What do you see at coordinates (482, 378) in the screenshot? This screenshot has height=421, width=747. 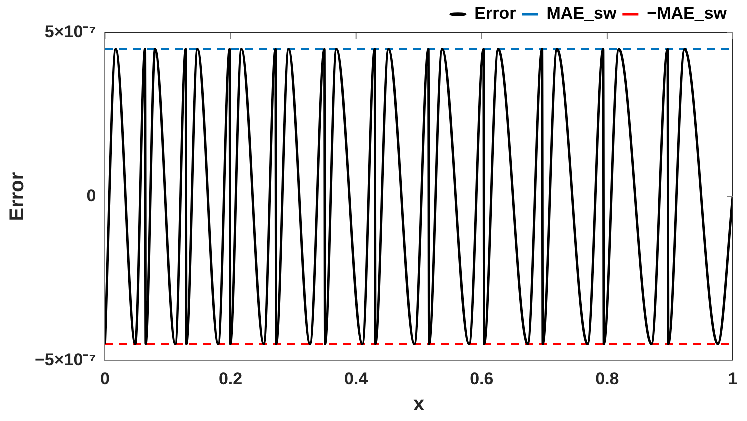 I see `x-tick-label: 0.6` at bounding box center [482, 378].